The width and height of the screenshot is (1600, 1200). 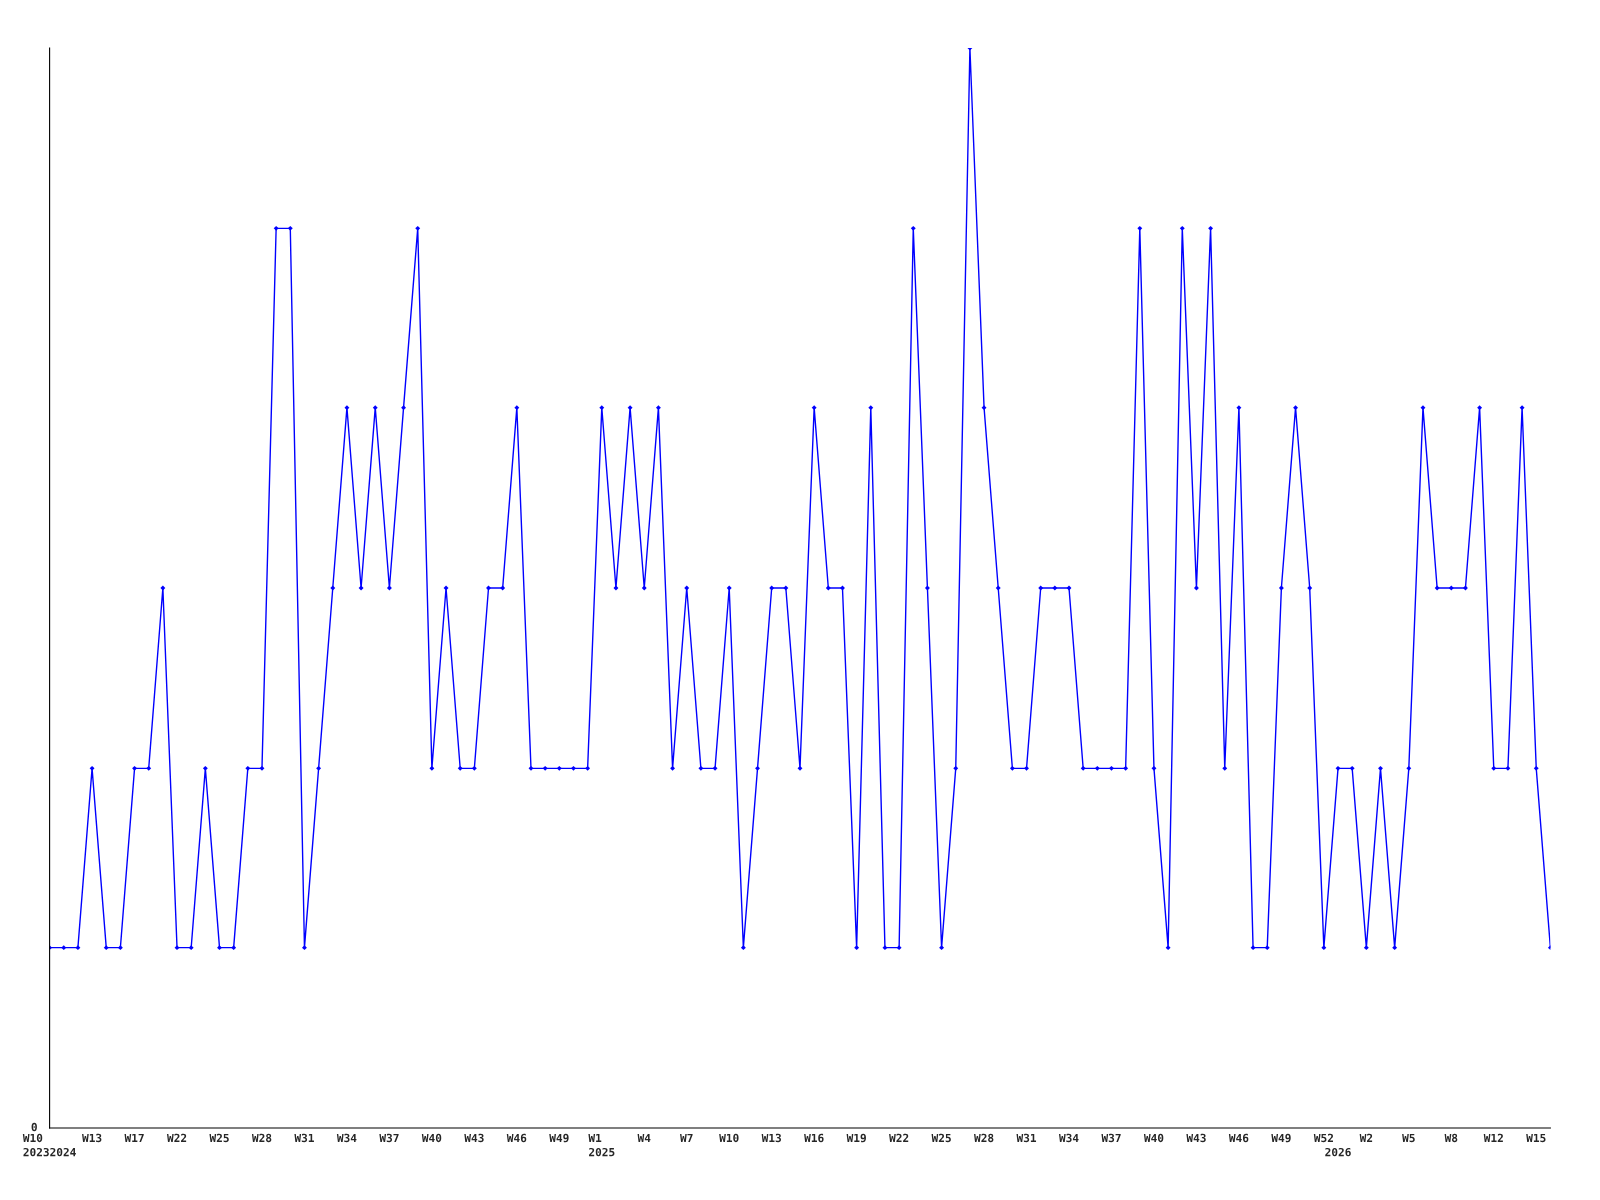 I want to click on x-tick-label: W16, so click(x=814, y=1138).